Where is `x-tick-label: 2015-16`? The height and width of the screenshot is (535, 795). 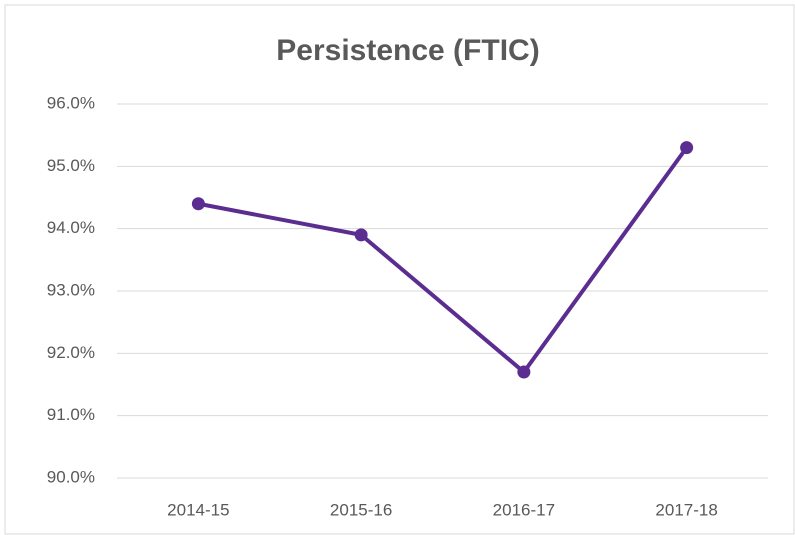 x-tick-label: 2015-16 is located at coordinates (361, 509).